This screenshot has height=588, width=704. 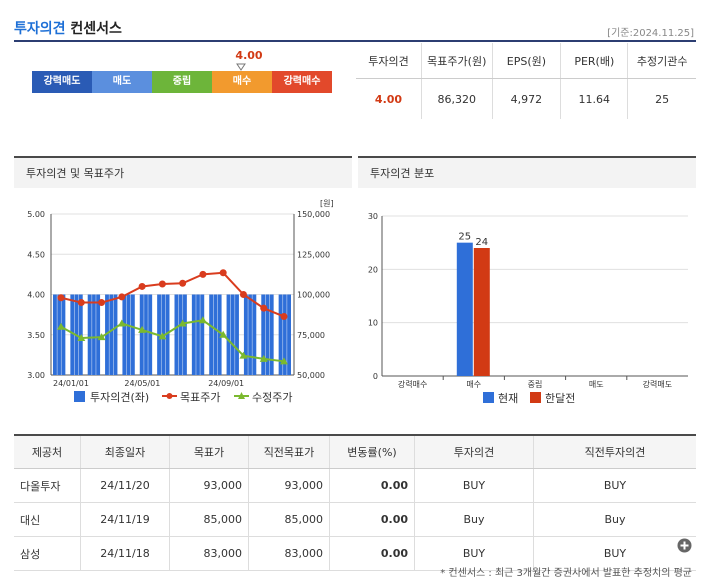 I want to click on distribution-chart-header: 투자의견 분포, so click(x=527, y=172).